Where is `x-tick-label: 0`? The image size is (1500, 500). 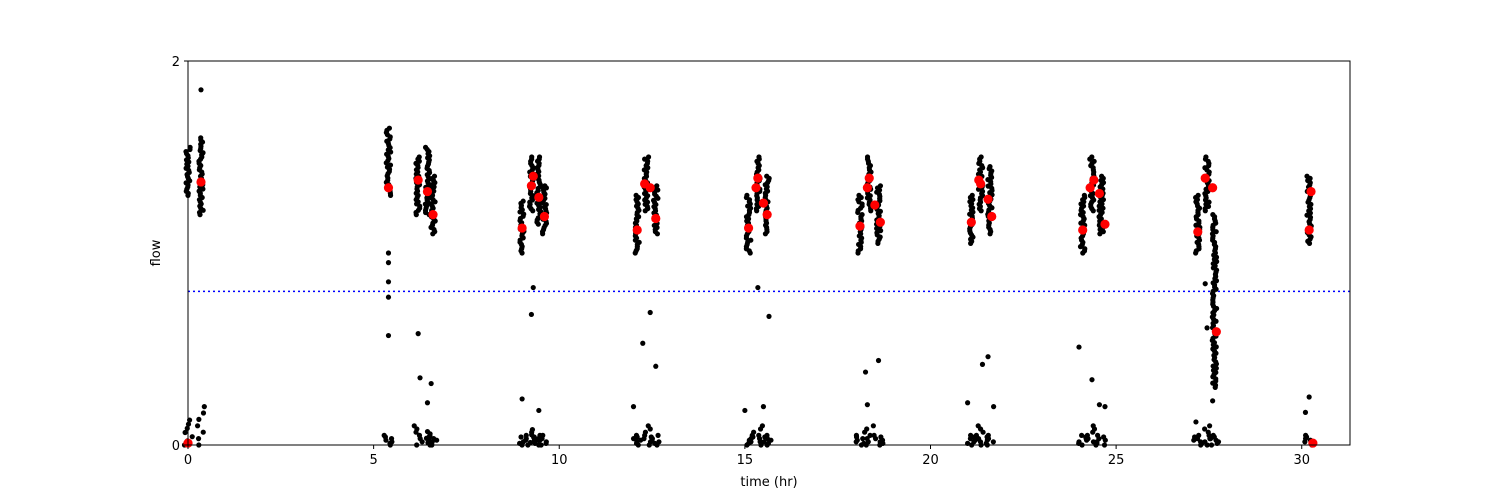
x-tick-label: 0 is located at coordinates (188, 460).